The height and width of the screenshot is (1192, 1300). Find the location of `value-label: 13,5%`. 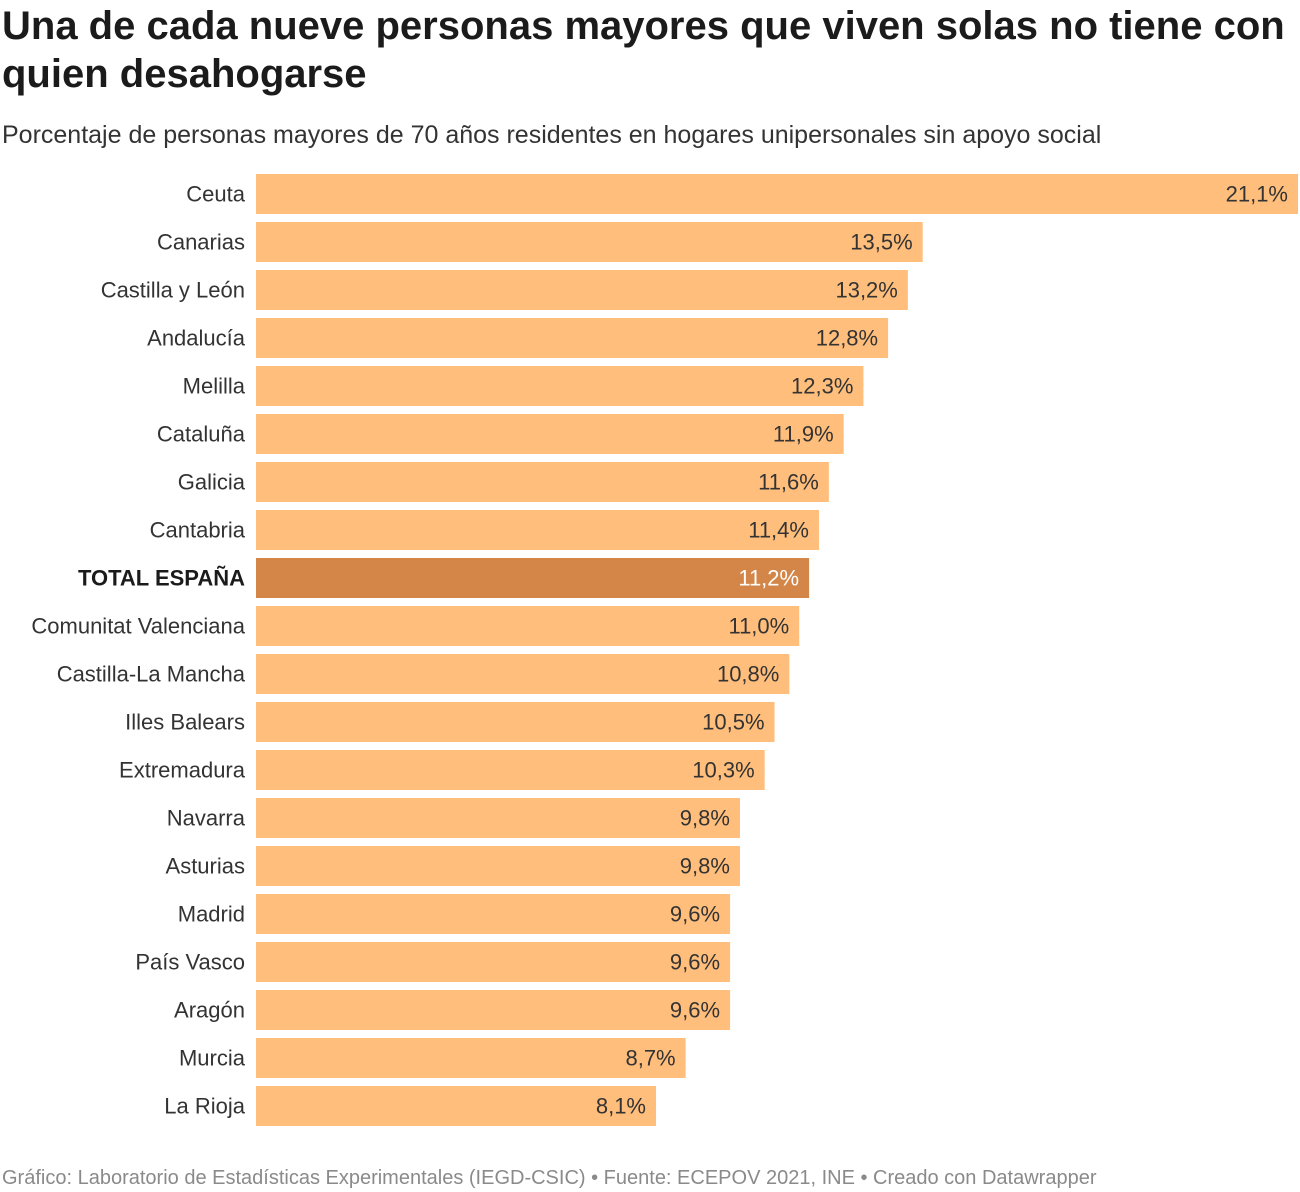

value-label: 13,5% is located at coordinates (881, 242).